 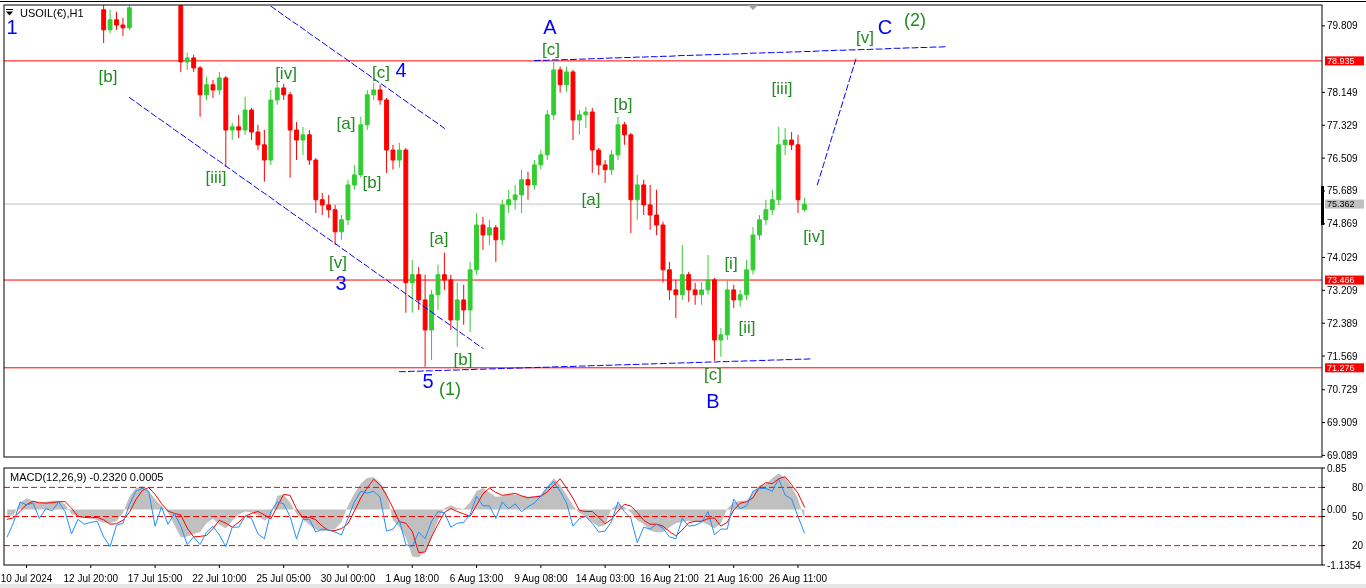 I want to click on y2-tick-label: 20, so click(x=1357, y=546).